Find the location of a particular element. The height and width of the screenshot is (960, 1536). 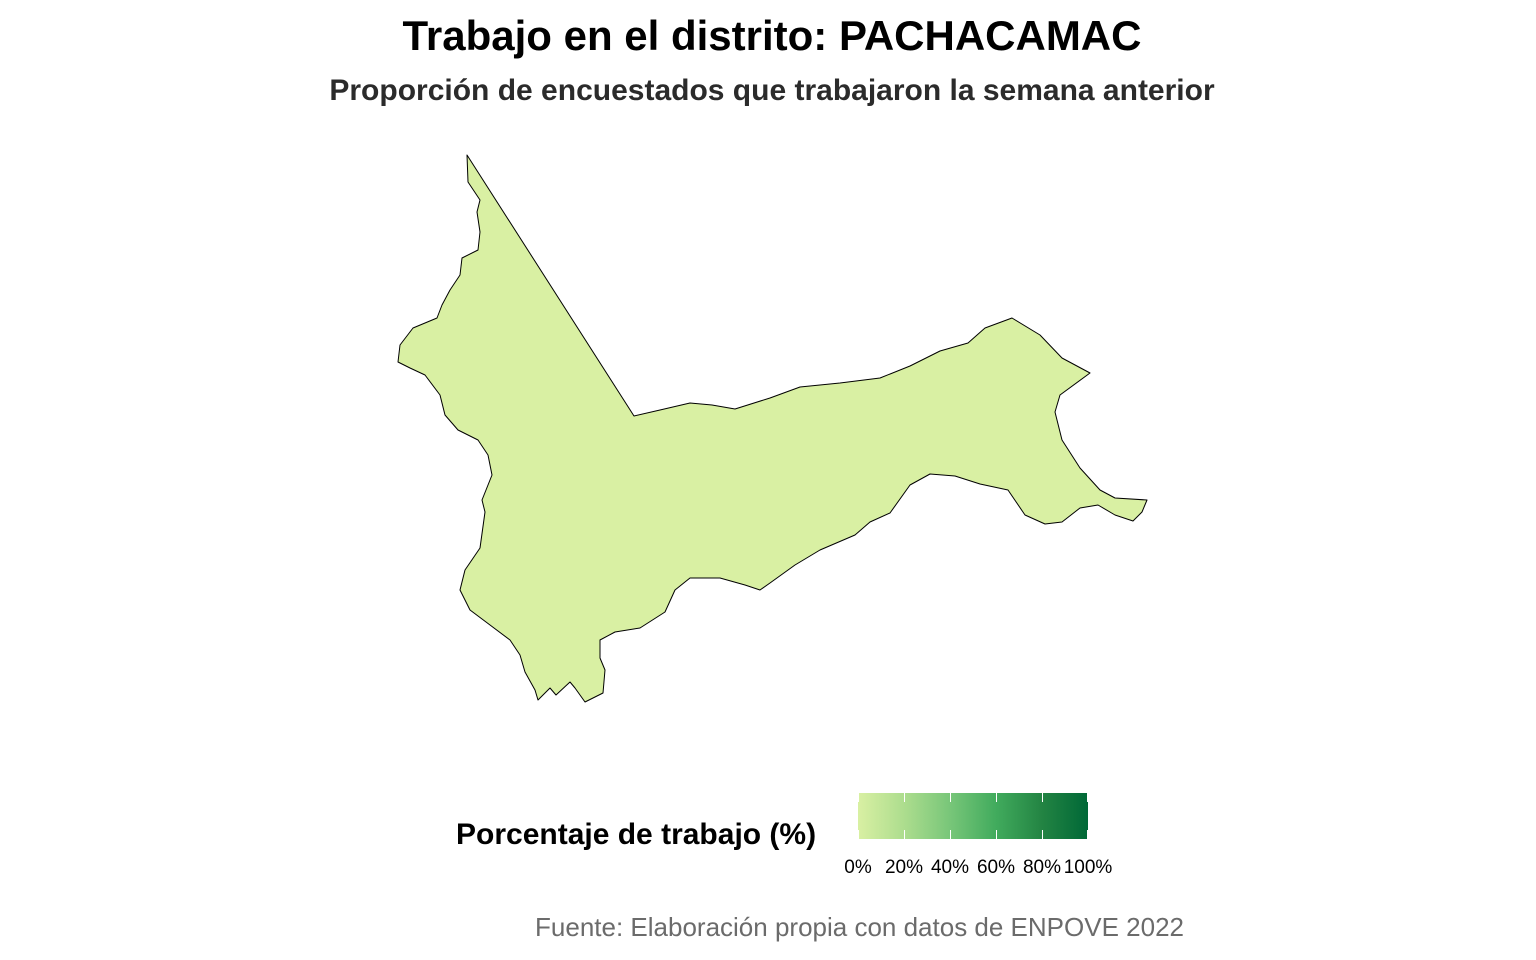

legend-tick-label: 40% is located at coordinates (950, 867).